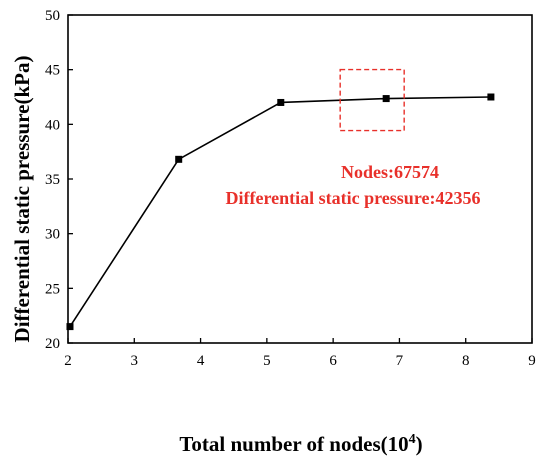 The image size is (550, 472). What do you see at coordinates (52, 344) in the screenshot?
I see `y-tick-label: 20` at bounding box center [52, 344].